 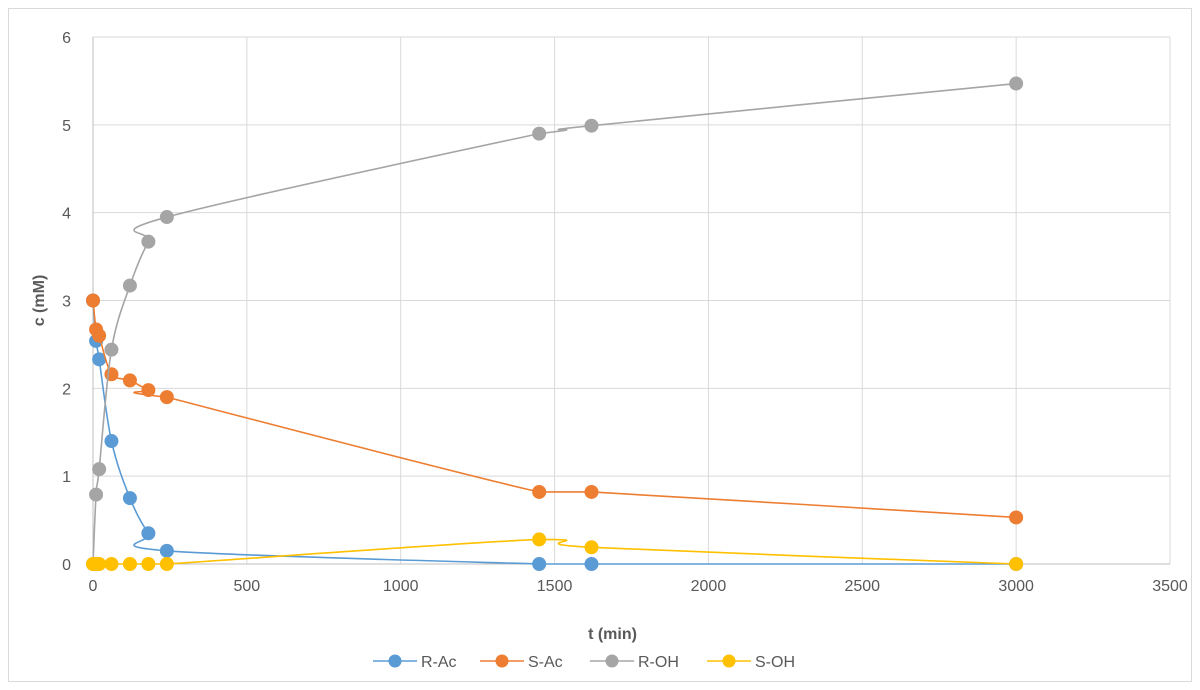 I want to click on legend-item: S-Ac, so click(x=521, y=662).